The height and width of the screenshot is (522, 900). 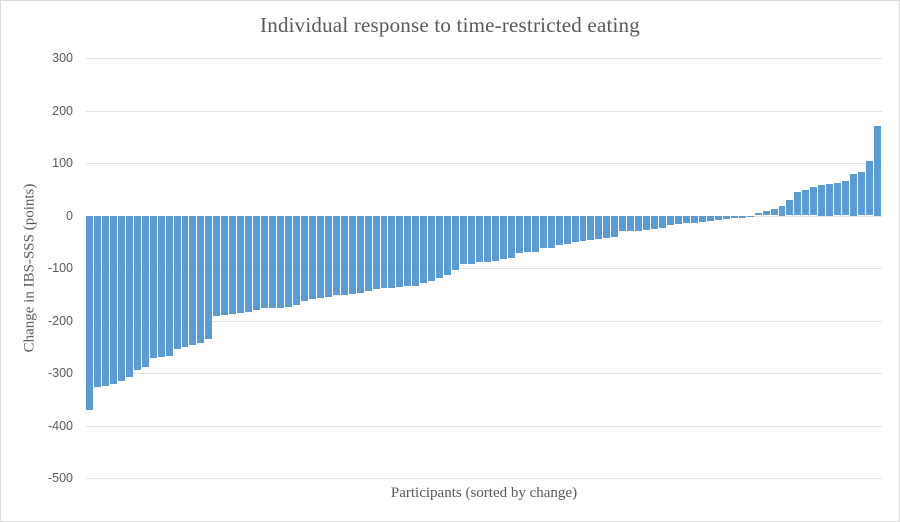 I want to click on y-tick-label-300: 300, so click(x=62, y=58).